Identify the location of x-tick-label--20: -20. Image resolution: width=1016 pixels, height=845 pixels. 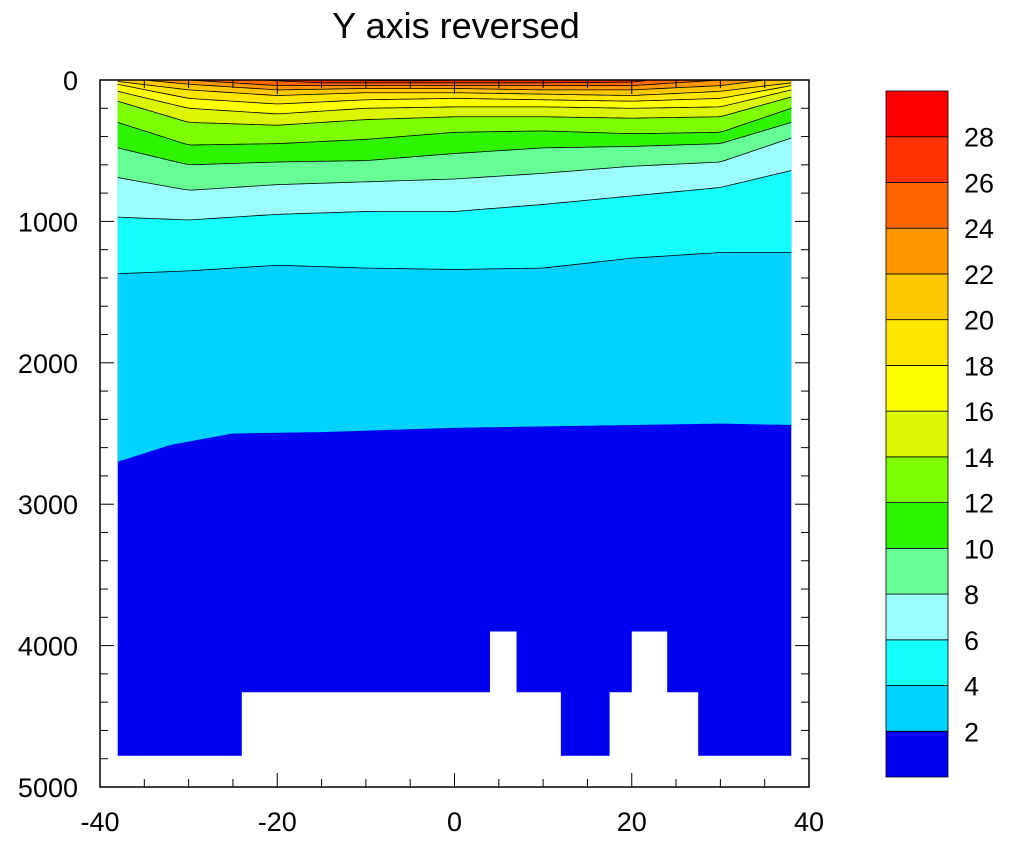
(277, 822).